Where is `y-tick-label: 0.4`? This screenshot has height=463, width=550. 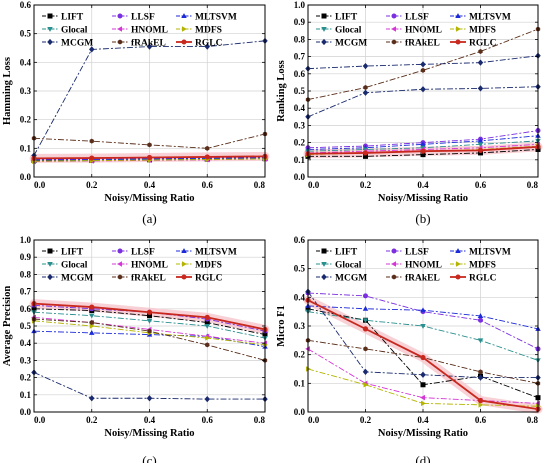
y-tick-label: 0.4 is located at coordinates (300, 297).